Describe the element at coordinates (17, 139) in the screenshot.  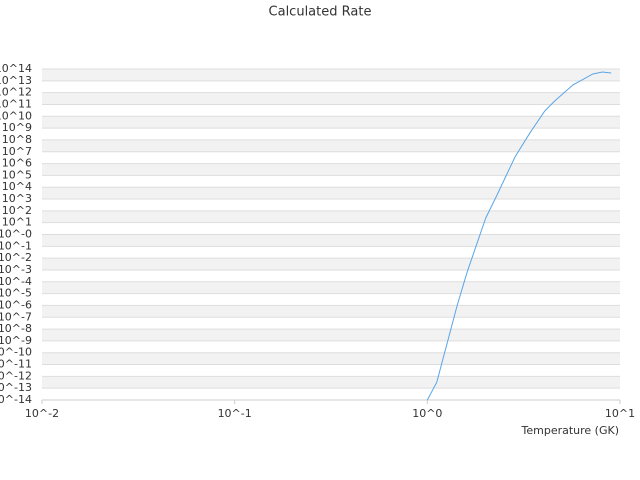
I see `y-tick-label: 10^8` at that location.